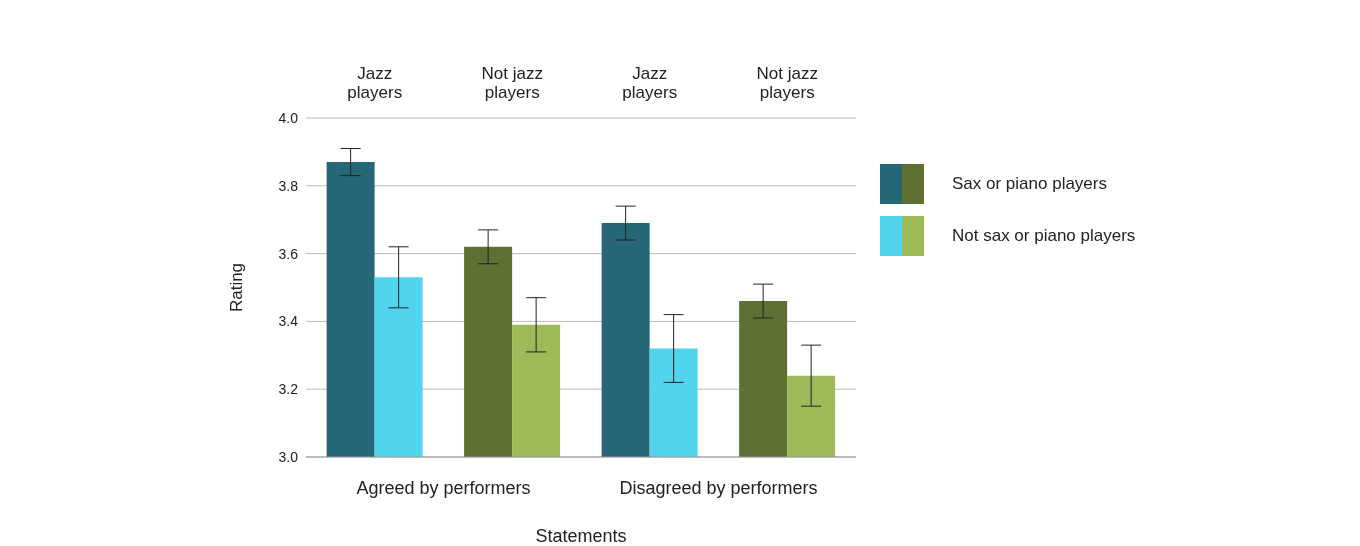 This screenshot has width=1360, height=546. I want to click on y-tick-label: 3.2, so click(288, 389).